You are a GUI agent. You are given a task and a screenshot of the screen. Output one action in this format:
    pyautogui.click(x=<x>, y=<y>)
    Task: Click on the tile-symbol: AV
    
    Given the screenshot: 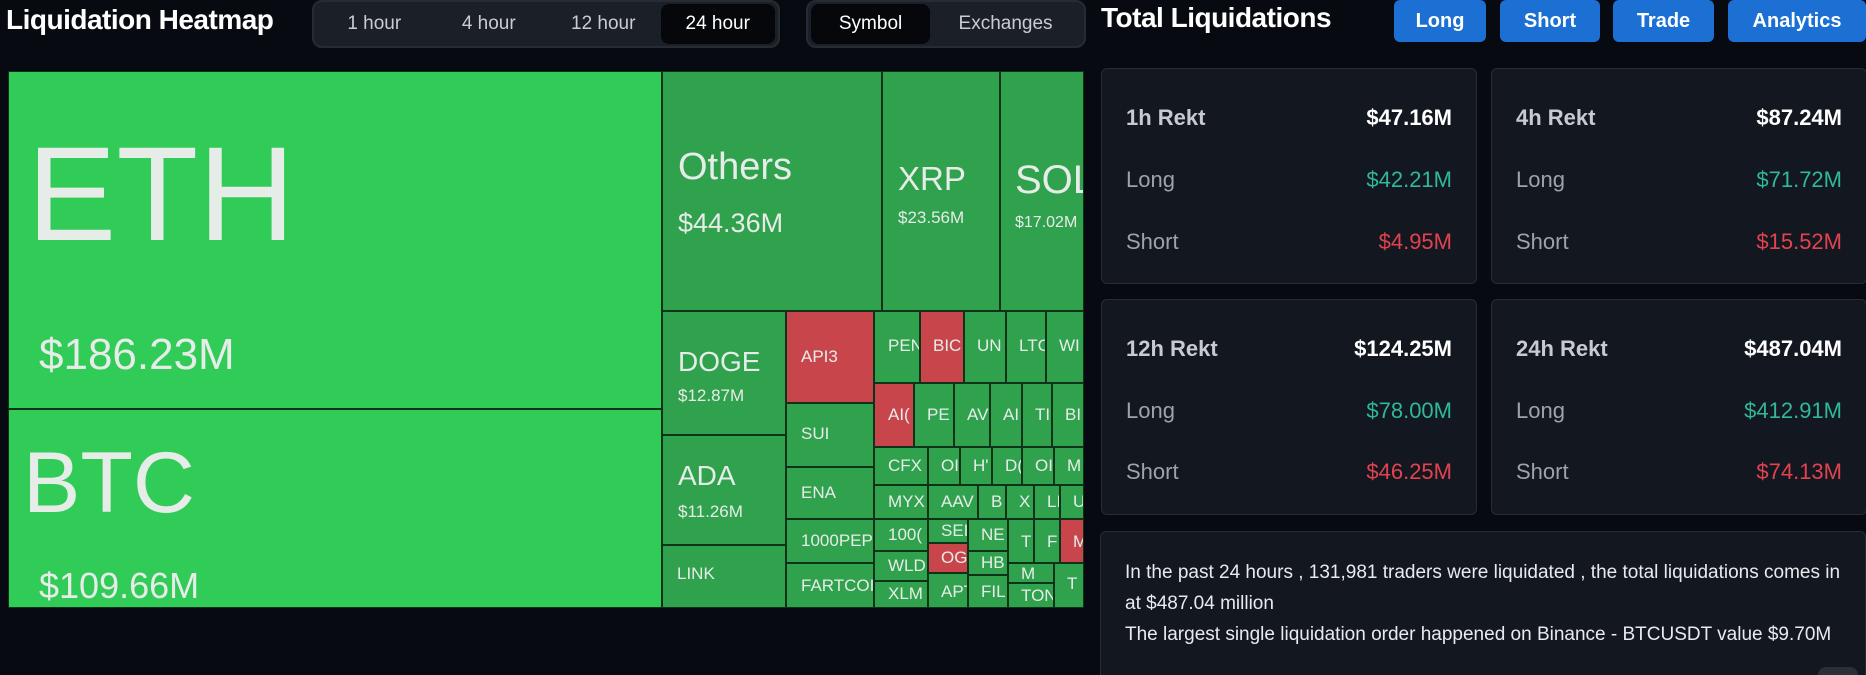 What is the action you would take?
    pyautogui.click(x=978, y=414)
    